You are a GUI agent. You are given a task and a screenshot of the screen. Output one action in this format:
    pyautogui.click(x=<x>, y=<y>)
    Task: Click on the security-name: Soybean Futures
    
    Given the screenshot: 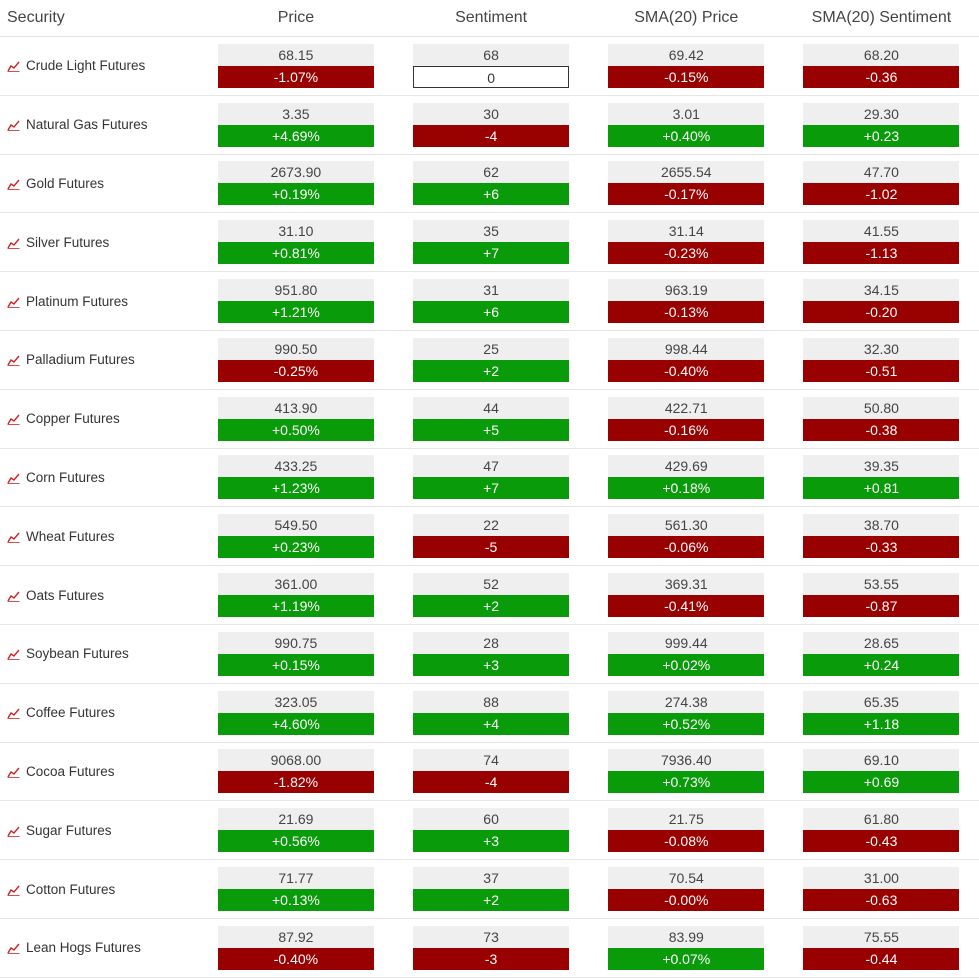 What is the action you would take?
    pyautogui.click(x=77, y=654)
    